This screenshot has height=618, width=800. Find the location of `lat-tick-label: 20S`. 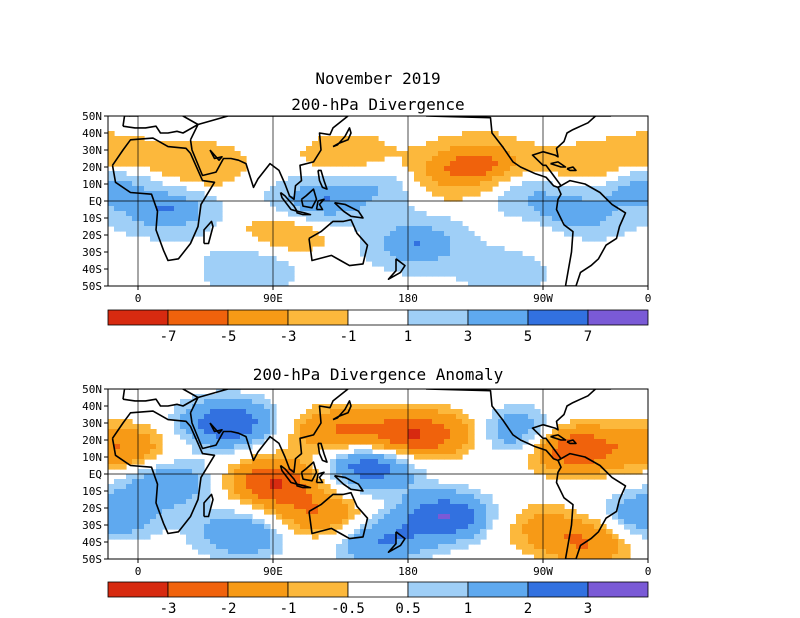

lat-tick-label: 20S is located at coordinates (92, 235).